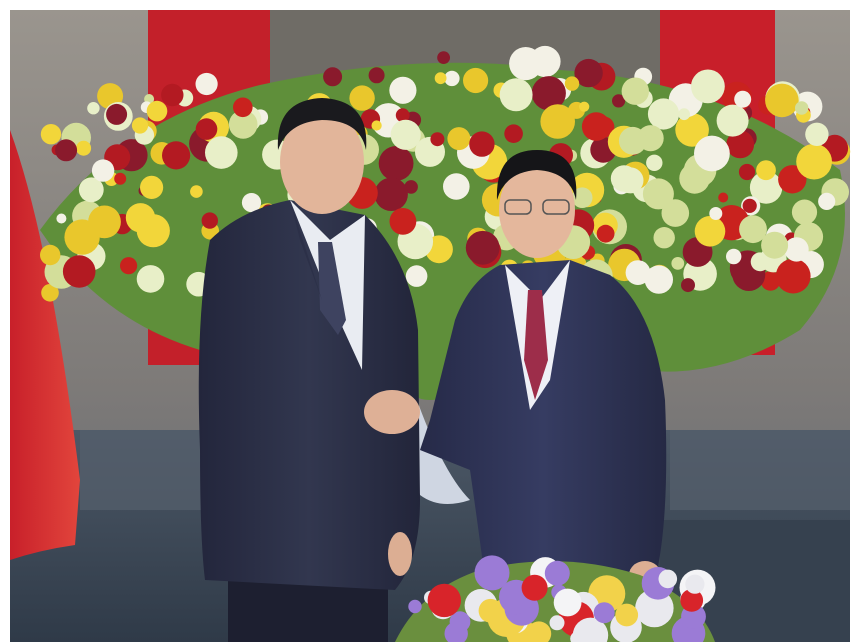 The height and width of the screenshot is (642, 858). Describe the element at coordinates (439, 442) in the screenshot. I see `ribbon` at that location.